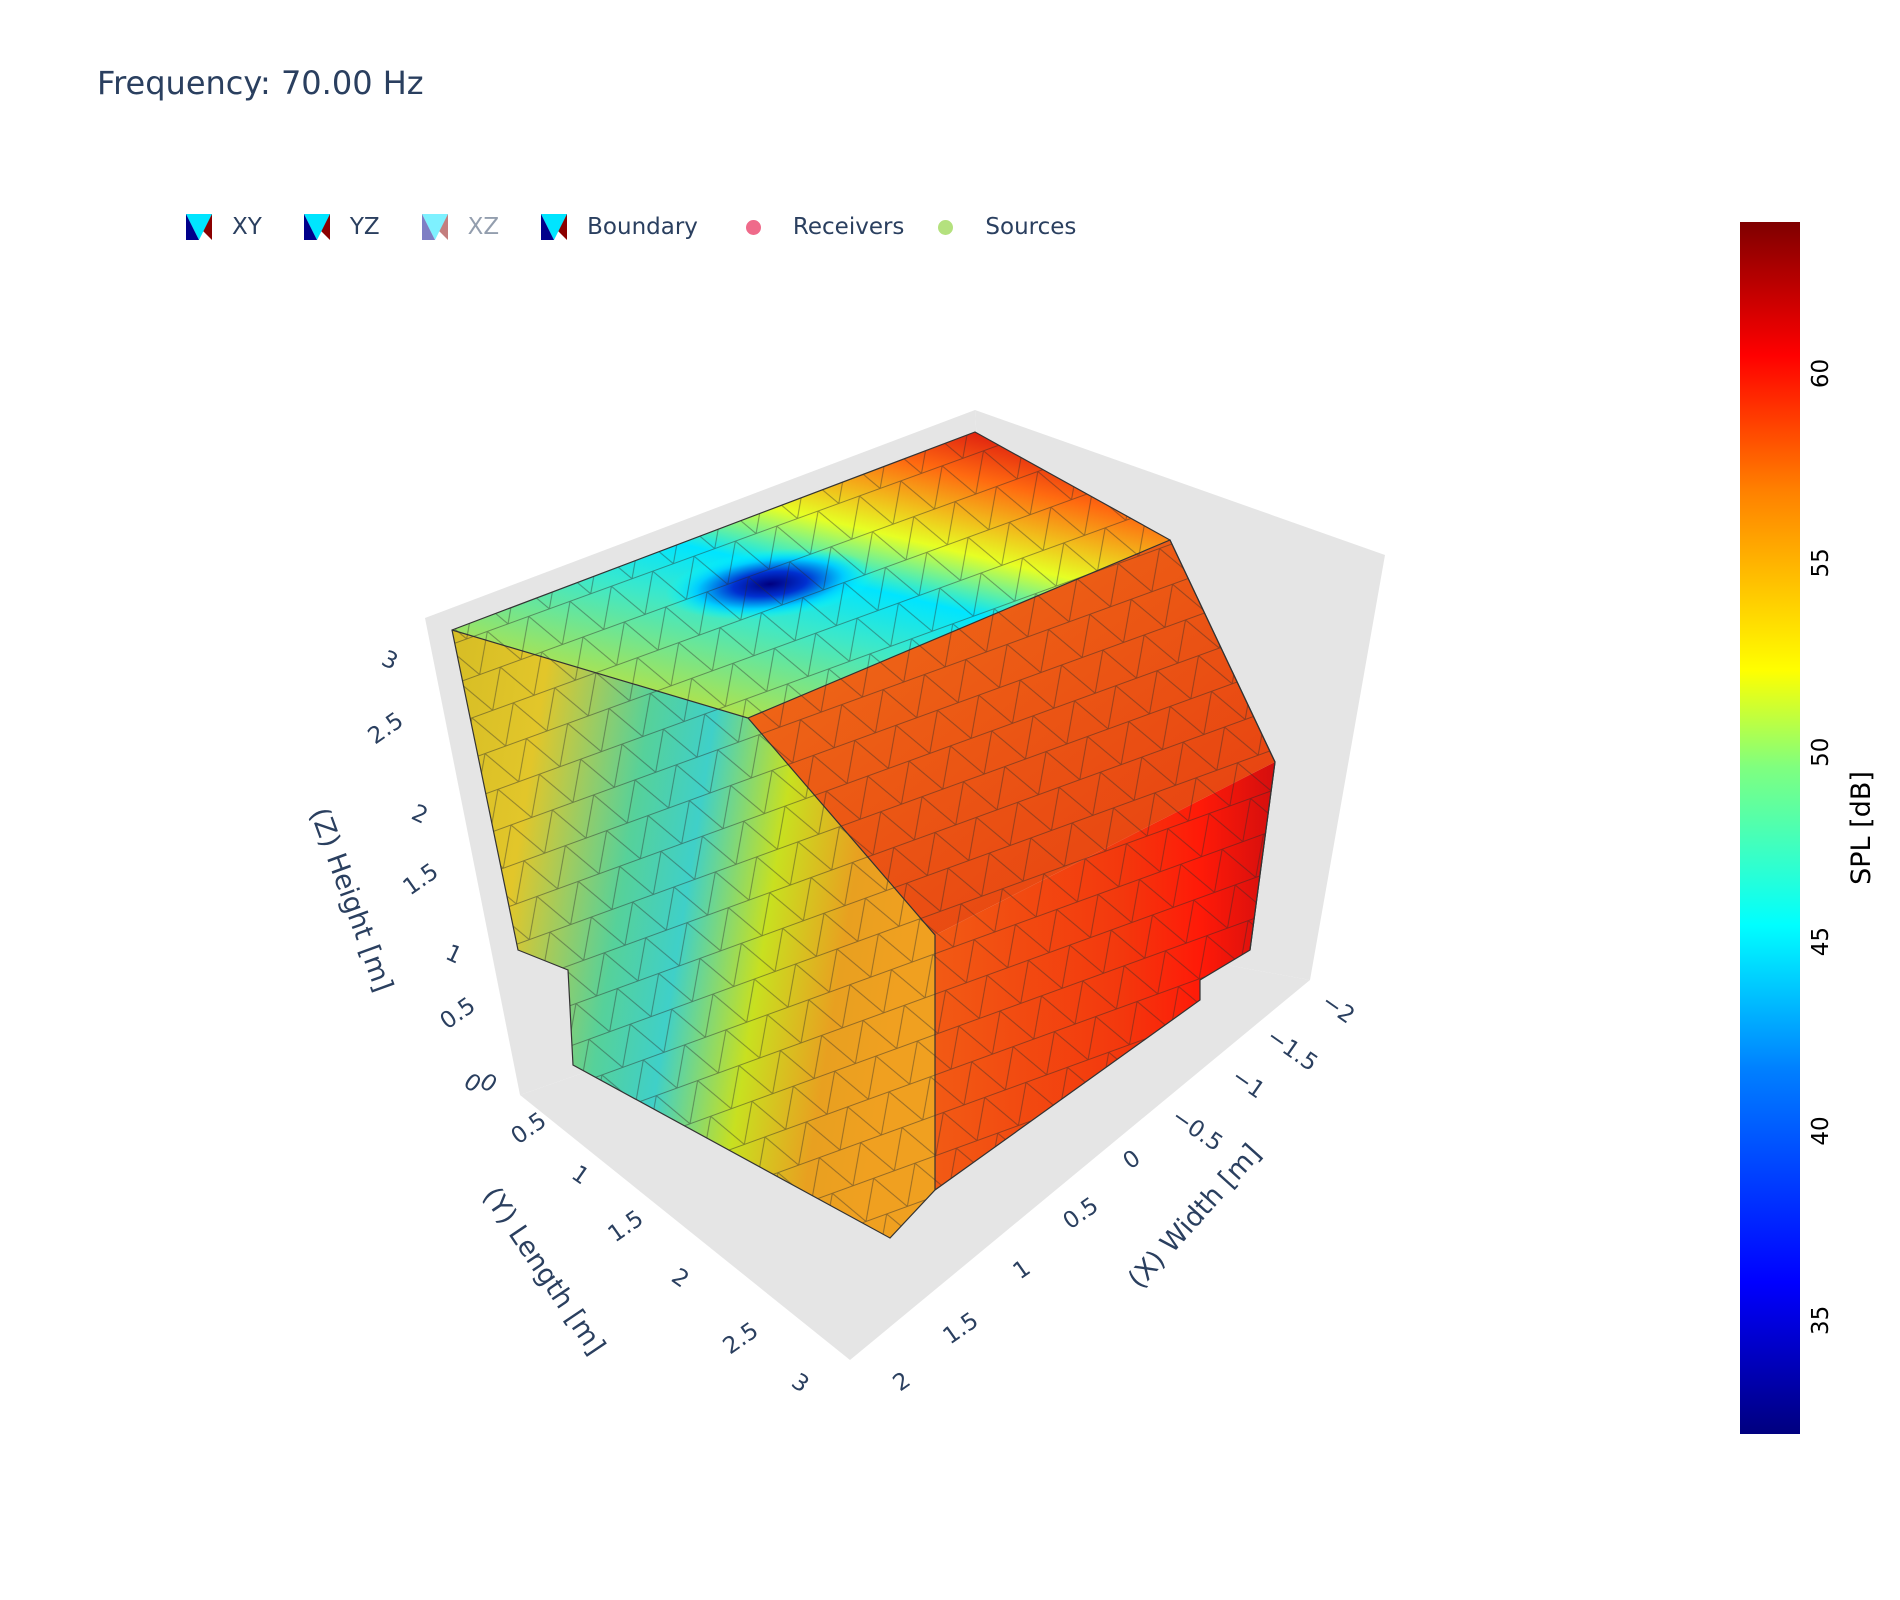 The image size is (1900, 1600). I want to click on colorbar-gradient, so click(1770, 828).